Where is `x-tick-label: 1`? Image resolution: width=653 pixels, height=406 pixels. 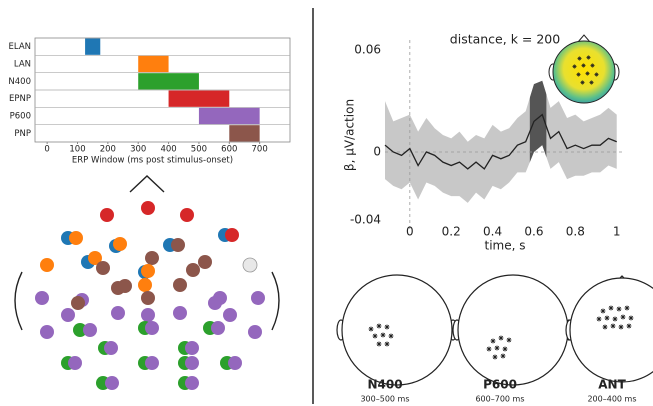 x-tick-label: 1 is located at coordinates (617, 232).